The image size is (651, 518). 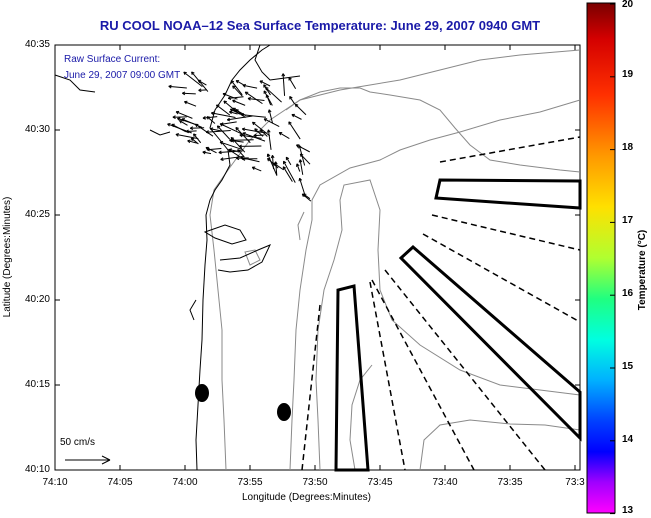 What do you see at coordinates (185, 482) in the screenshot?
I see `x-tick-label: 74:00` at bounding box center [185, 482].